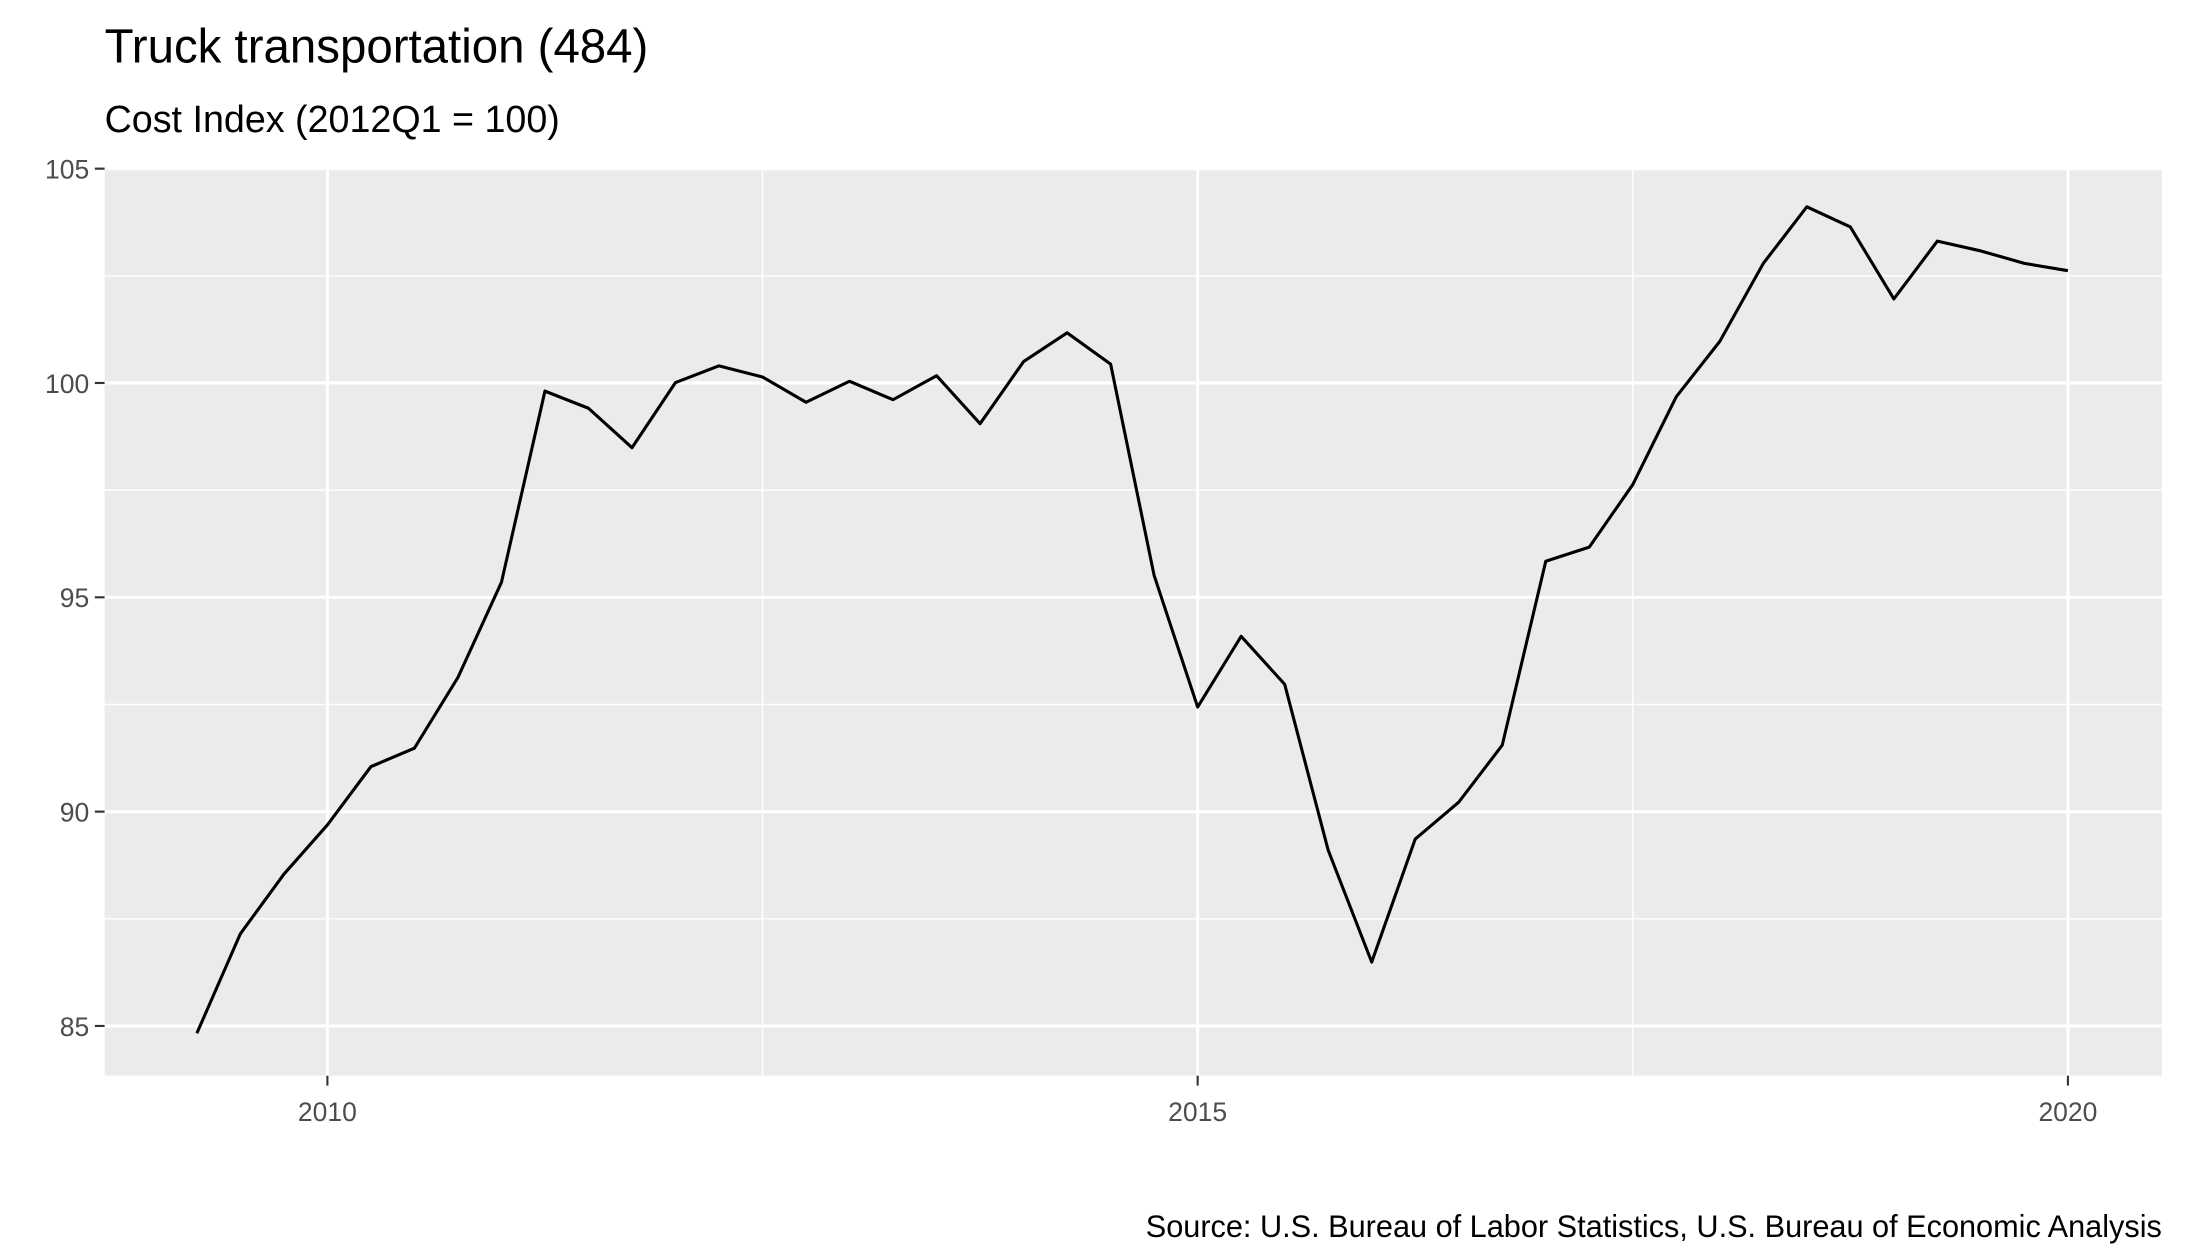 This screenshot has width=2187, height=1250. Describe the element at coordinates (327, 1112) in the screenshot. I see `x-tick-label: 2010` at that location.